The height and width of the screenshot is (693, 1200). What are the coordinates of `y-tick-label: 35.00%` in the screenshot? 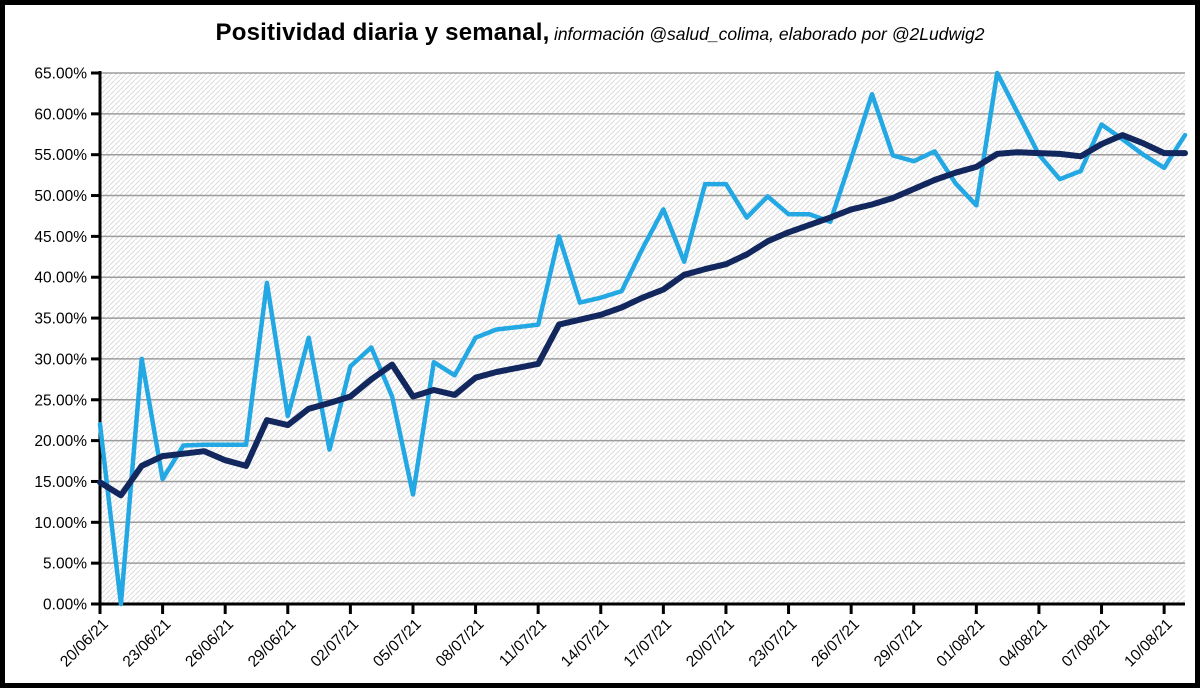 It's located at (60, 319).